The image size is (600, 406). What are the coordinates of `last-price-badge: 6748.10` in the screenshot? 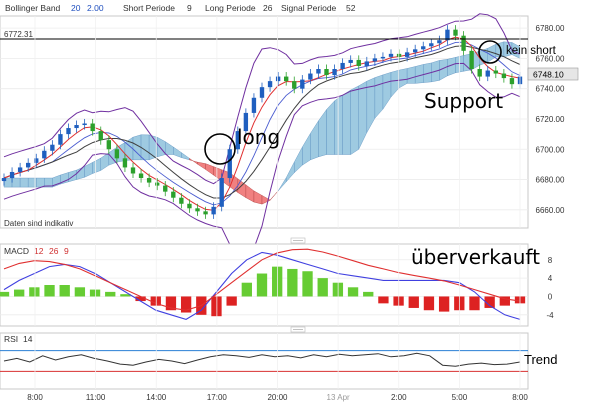 It's located at (553, 74).